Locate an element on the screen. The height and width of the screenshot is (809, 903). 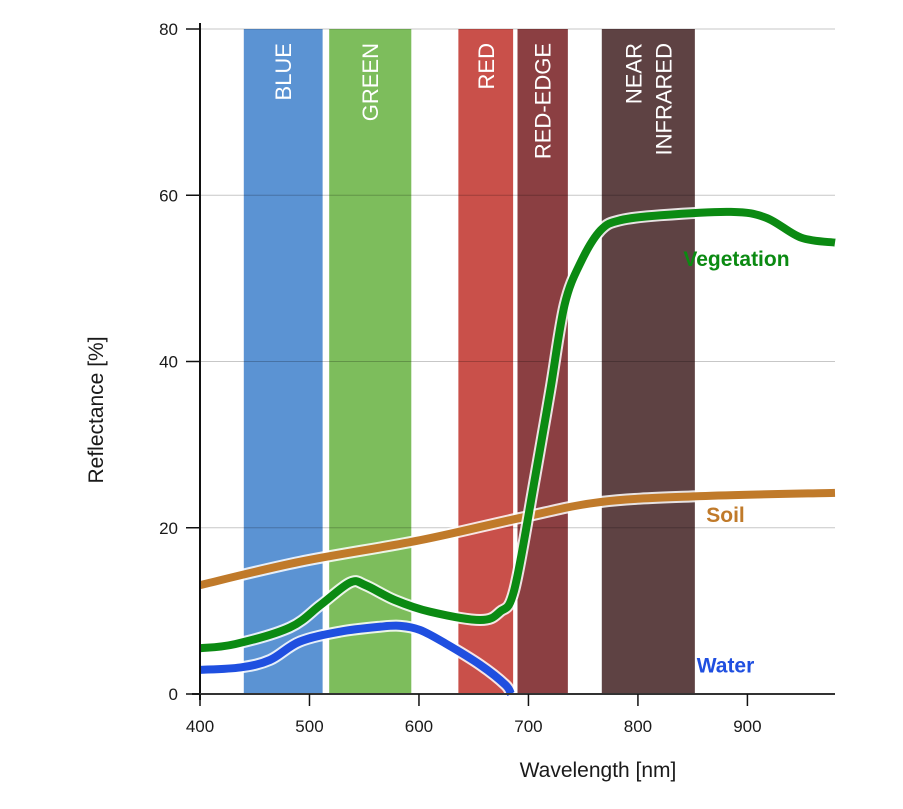
x-tick-label: 500 is located at coordinates (309, 726).